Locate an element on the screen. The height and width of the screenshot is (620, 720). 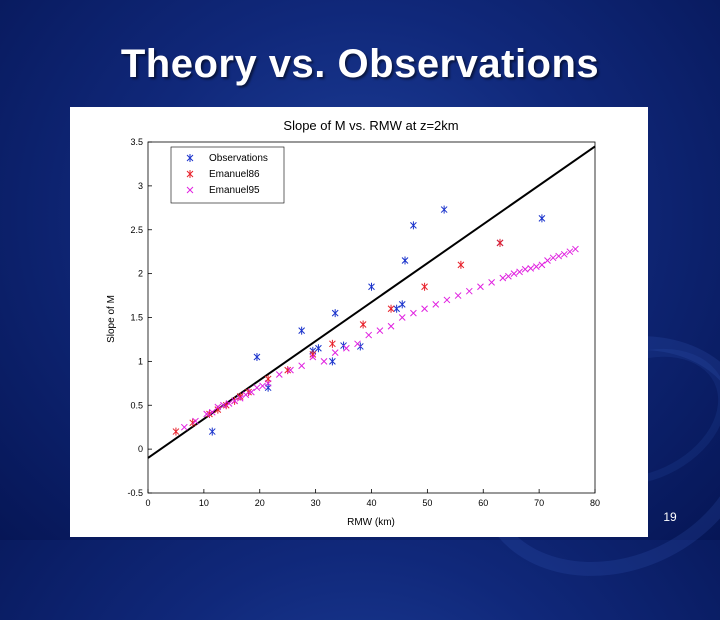
legend-marker-observations is located at coordinates (190, 158).